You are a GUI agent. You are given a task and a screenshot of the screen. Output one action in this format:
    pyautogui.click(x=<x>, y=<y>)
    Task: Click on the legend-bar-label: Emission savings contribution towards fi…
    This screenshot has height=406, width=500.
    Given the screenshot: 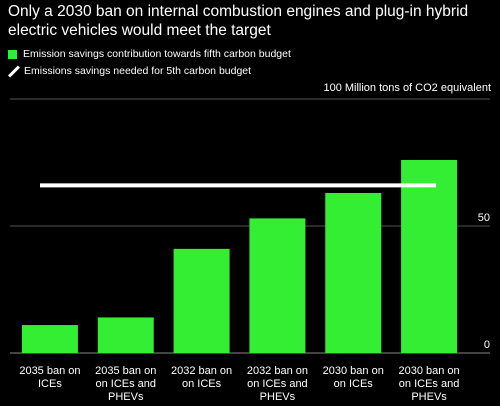 What is the action you would take?
    pyautogui.click(x=157, y=54)
    